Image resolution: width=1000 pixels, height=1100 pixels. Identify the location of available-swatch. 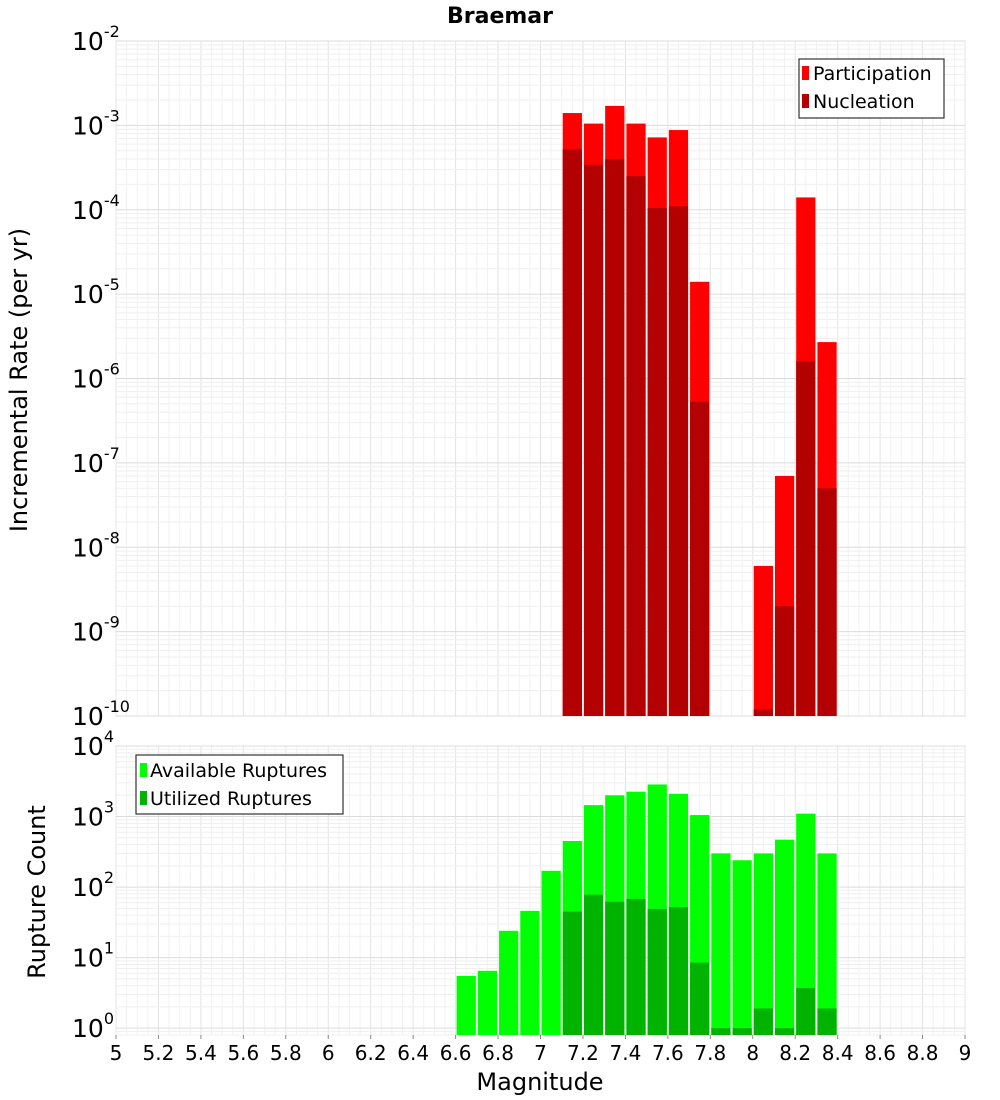
(143, 770).